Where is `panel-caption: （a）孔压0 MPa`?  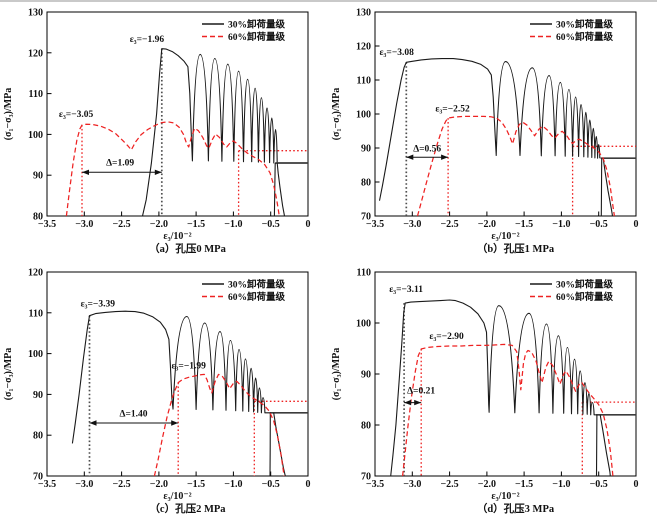 panel-caption: （a）孔压0 MPa is located at coordinates (187, 248).